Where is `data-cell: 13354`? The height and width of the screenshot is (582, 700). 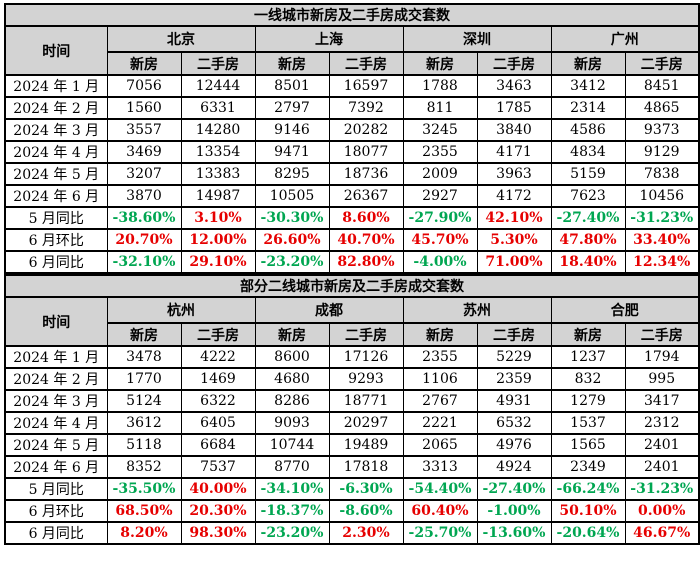 data-cell: 13354 is located at coordinates (218, 152).